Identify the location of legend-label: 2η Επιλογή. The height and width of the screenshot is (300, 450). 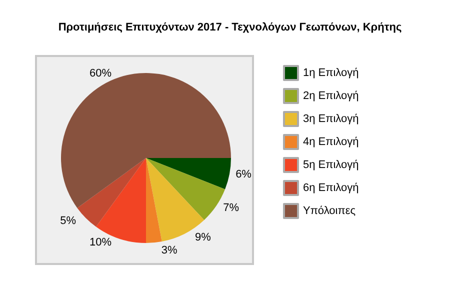
(331, 96).